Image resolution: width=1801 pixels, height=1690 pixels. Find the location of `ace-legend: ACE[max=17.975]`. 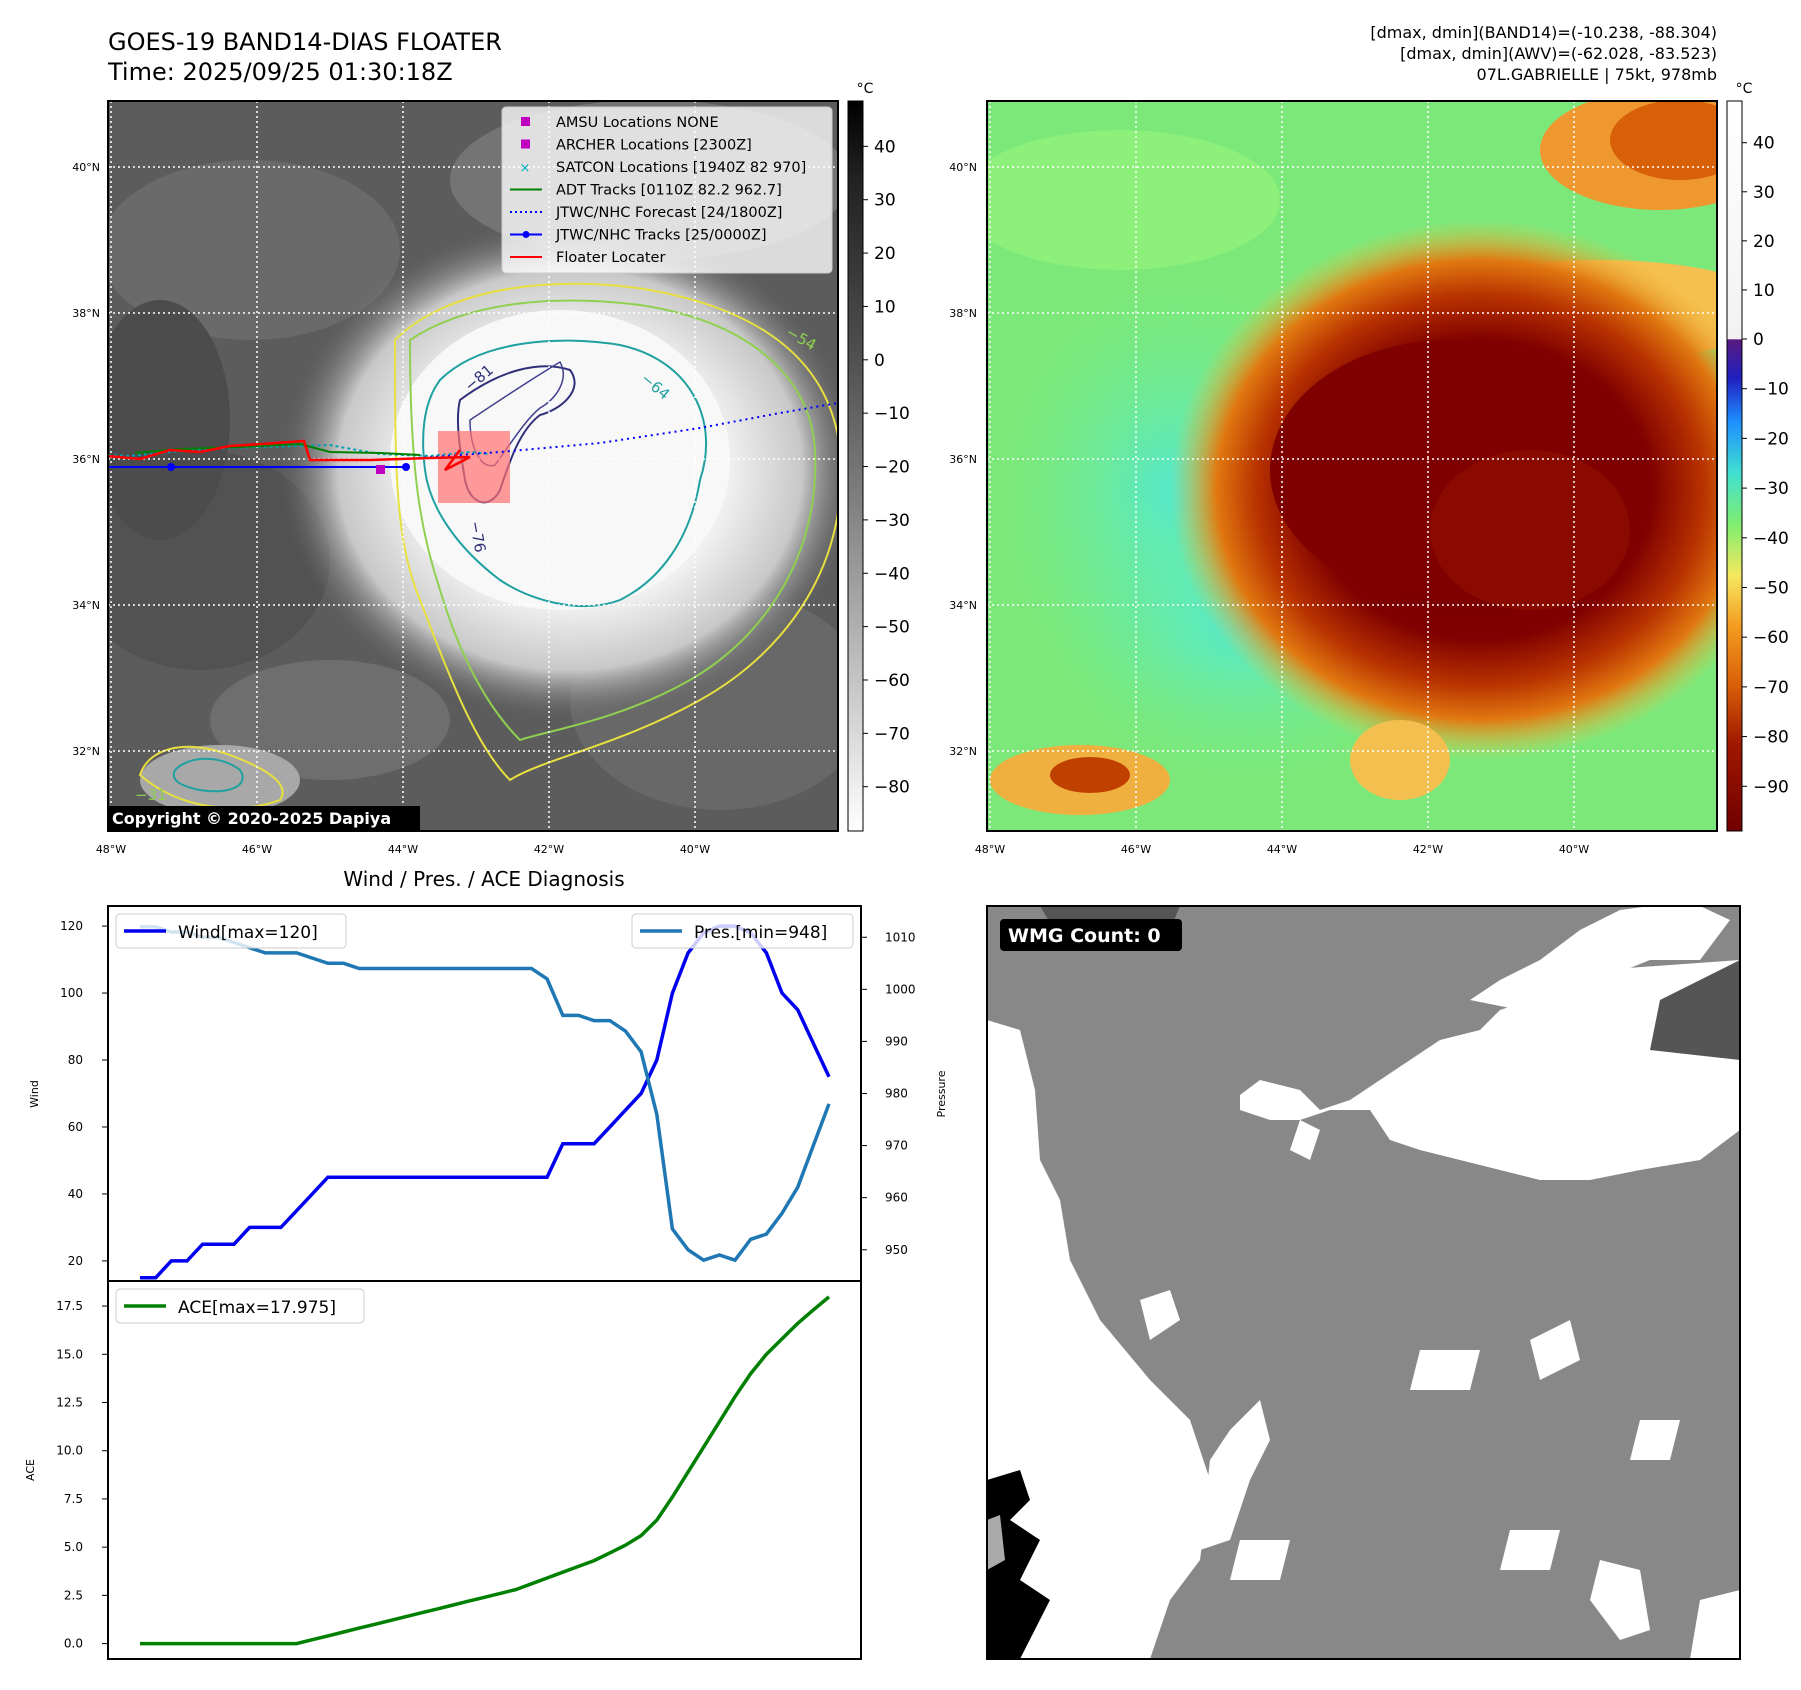

ace-legend: ACE[max=17.975] is located at coordinates (240, 1306).